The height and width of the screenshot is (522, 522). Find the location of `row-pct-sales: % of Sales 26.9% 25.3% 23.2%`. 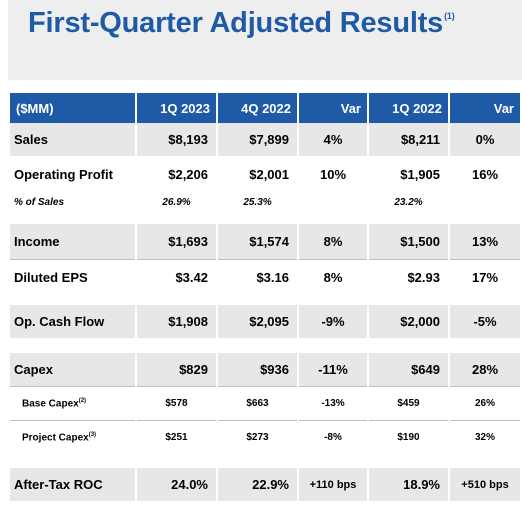

row-pct-sales: % of Sales 26.9% 25.3% 23.2% is located at coordinates (265, 202).